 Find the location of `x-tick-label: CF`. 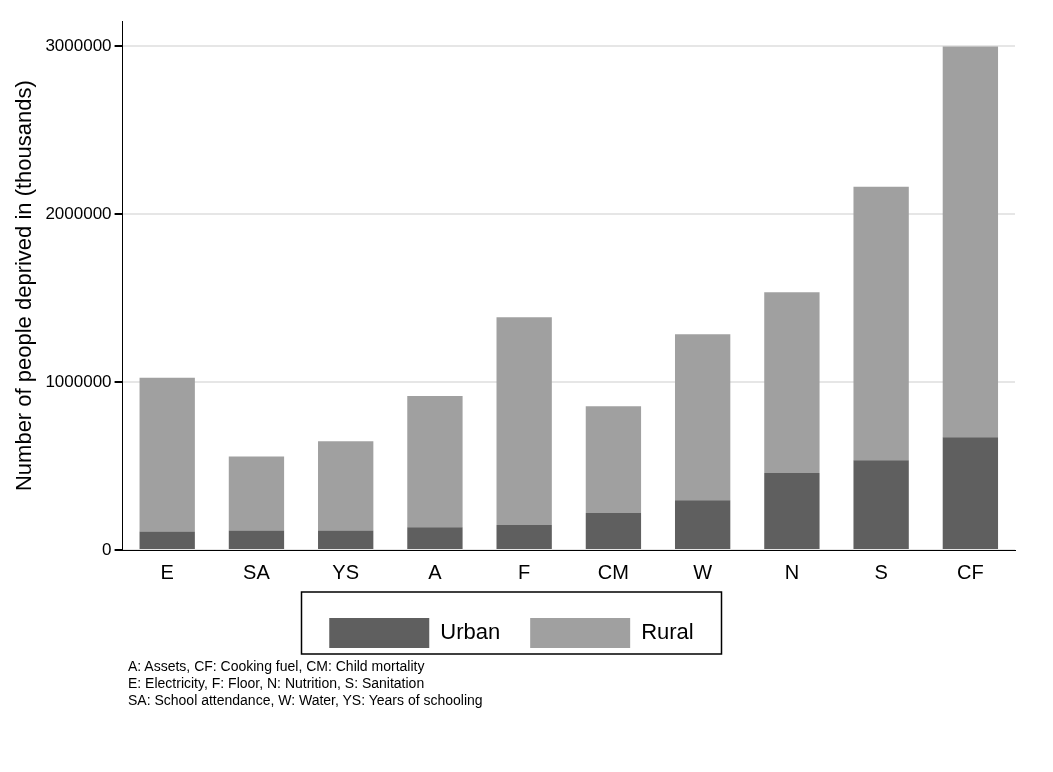

x-tick-label: CF is located at coordinates (970, 571).